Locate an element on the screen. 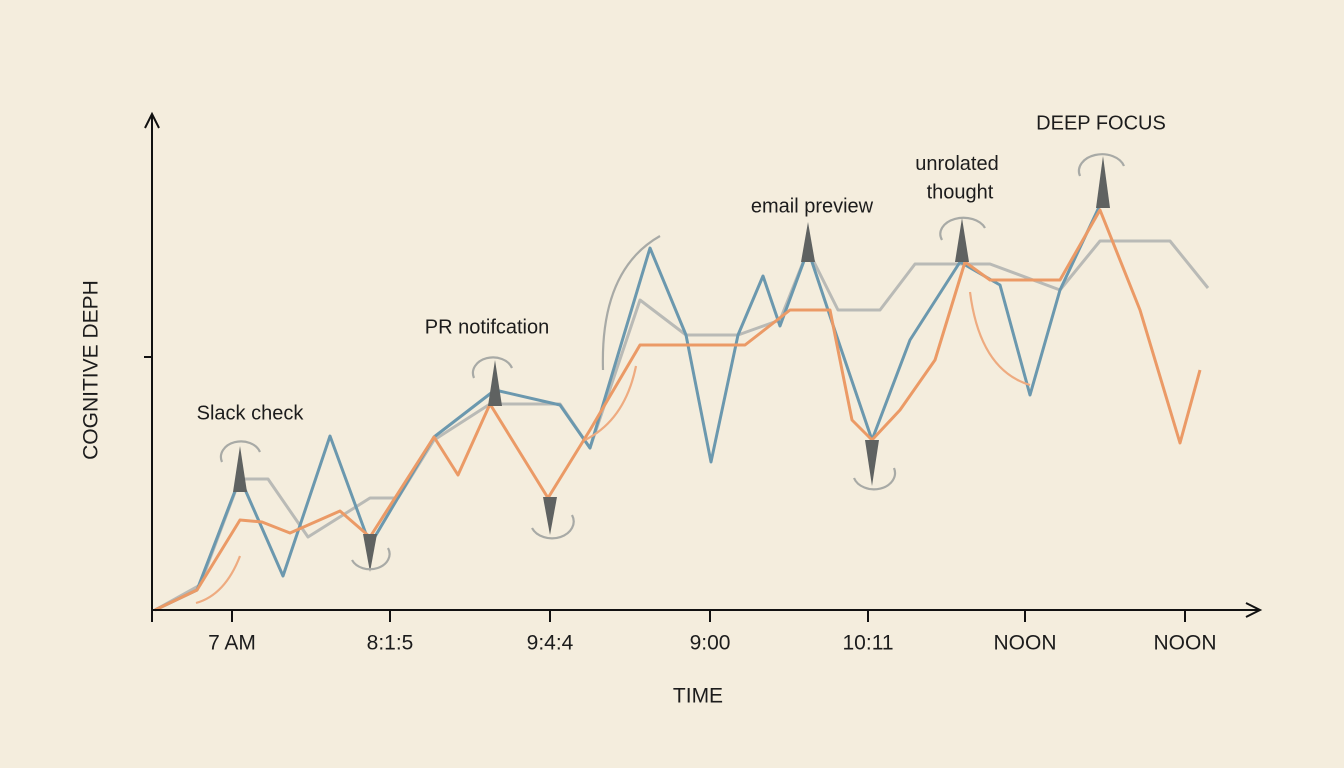 This screenshot has width=1344, height=768. x-tick-label: 9:4:4 is located at coordinates (550, 643).